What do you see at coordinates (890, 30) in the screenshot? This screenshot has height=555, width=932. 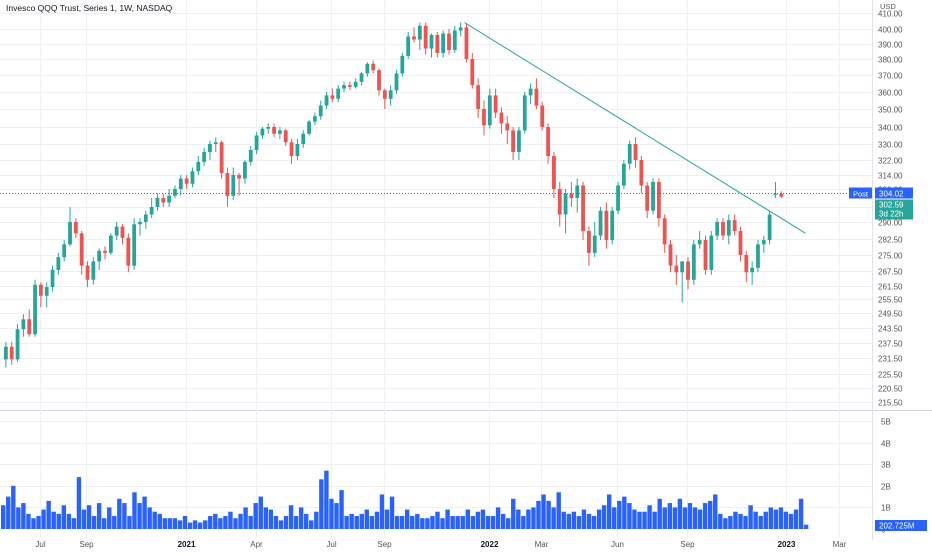 I see `price-tick-label: 400.00` at bounding box center [890, 30].